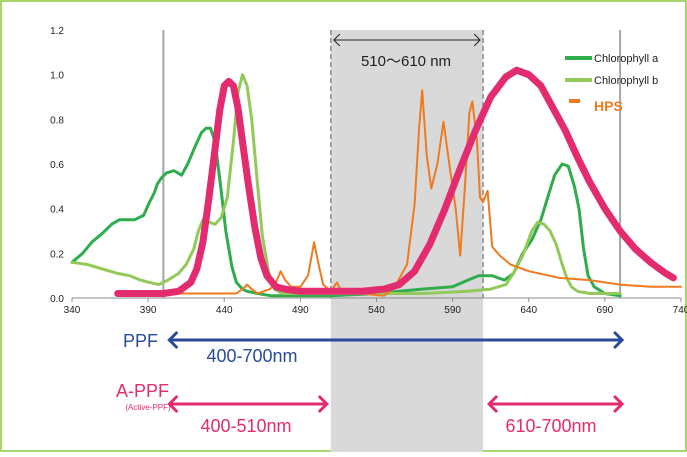  What do you see at coordinates (626, 81) in the screenshot?
I see `legend-label-chlorophyll-b: Chlorophyll b` at bounding box center [626, 81].